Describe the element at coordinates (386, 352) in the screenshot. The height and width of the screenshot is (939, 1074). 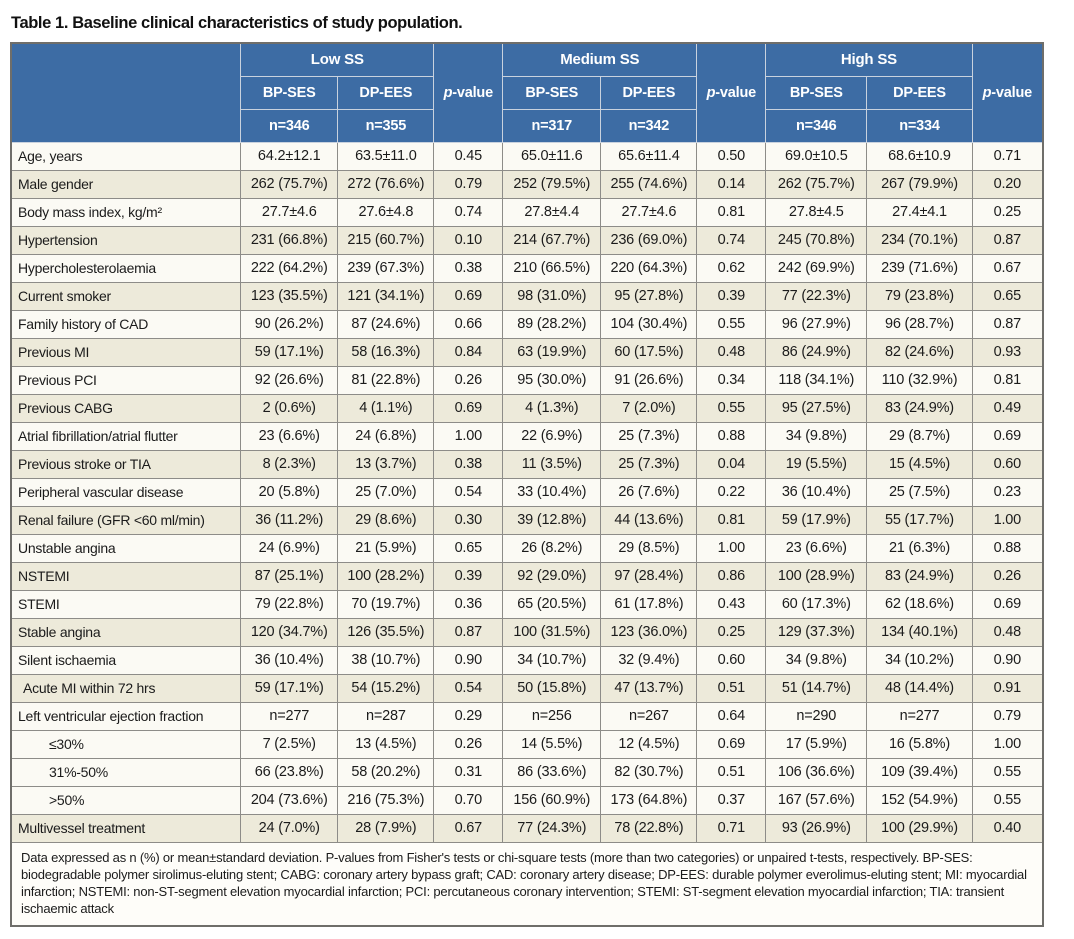
I see `value-cell: 58 (16.3%)` at that location.